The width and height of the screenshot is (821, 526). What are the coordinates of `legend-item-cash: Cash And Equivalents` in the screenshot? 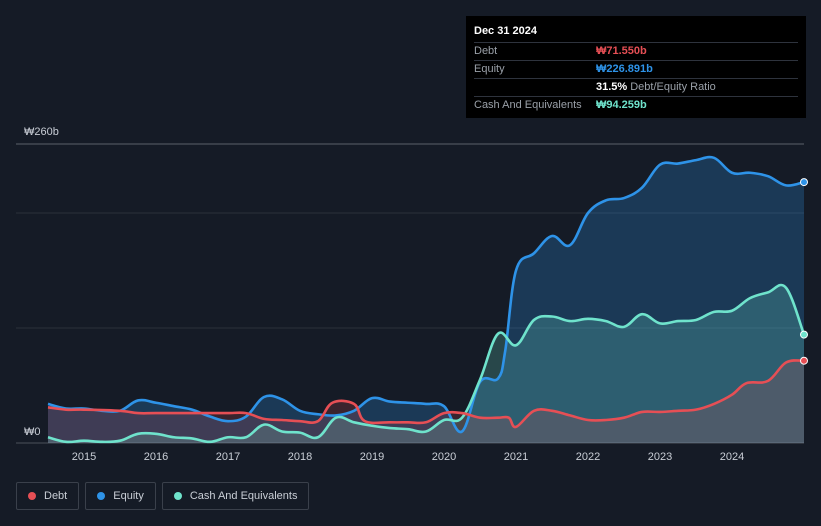 It's located at (235, 496).